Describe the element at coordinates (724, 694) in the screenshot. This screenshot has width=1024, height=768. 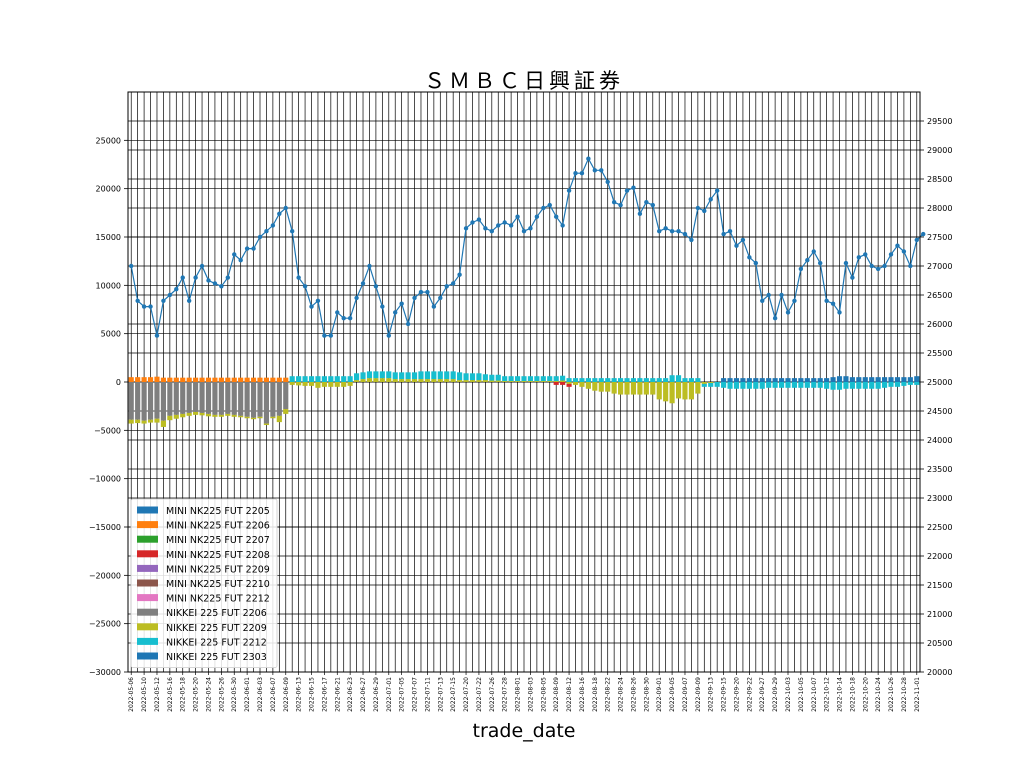
I see `x-tick-label: 2022-09-15` at that location.